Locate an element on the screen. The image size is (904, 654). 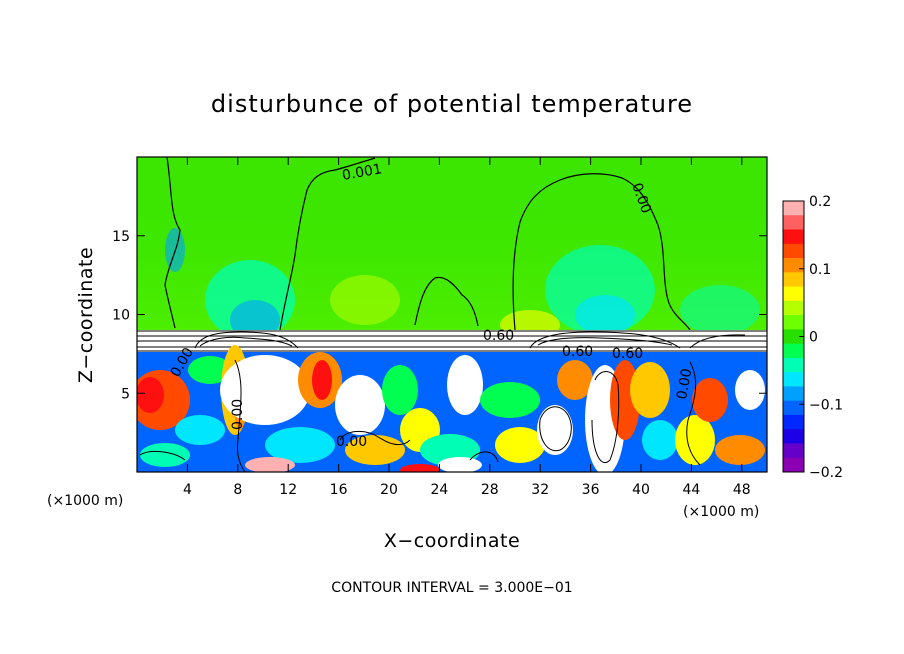
colorbar-tick-label: −0.2 is located at coordinates (826, 473).